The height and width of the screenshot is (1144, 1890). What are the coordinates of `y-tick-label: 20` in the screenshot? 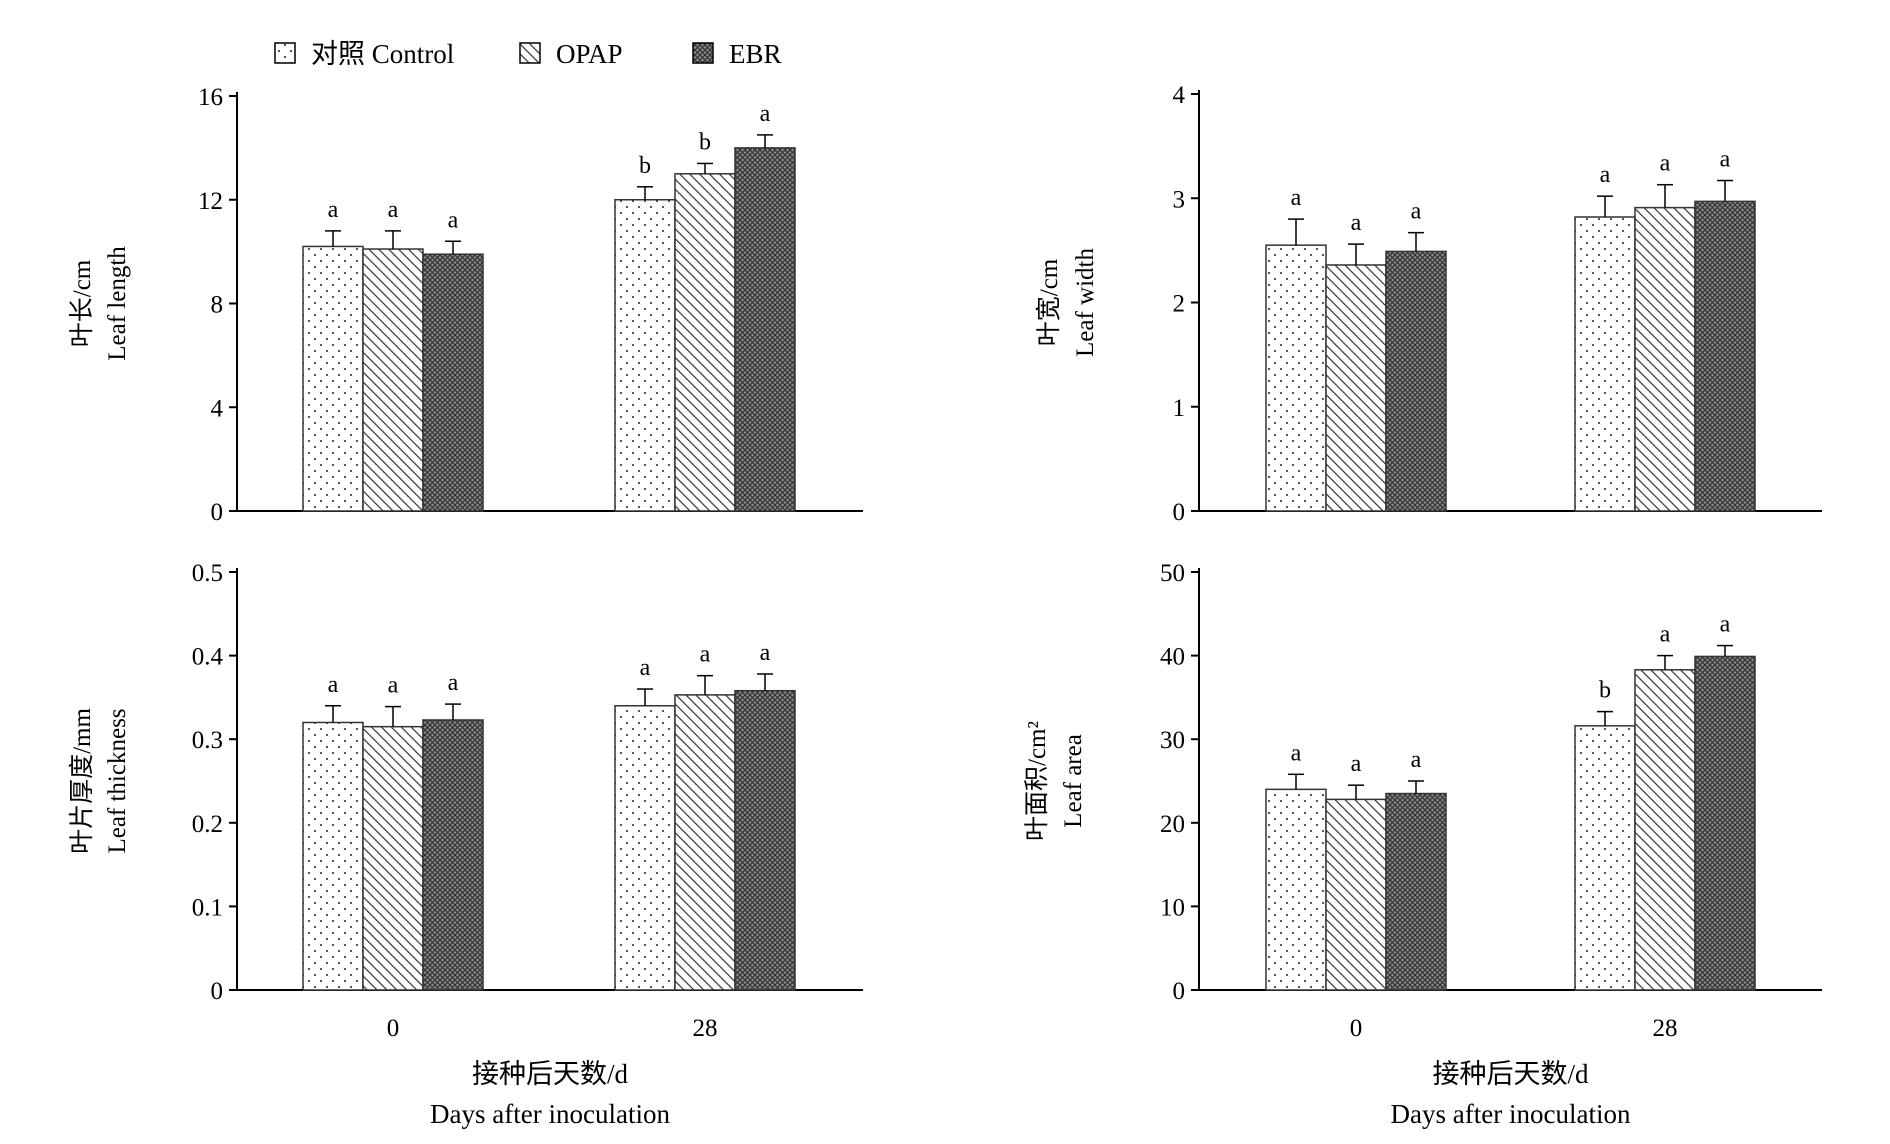 It's located at (1172, 824).